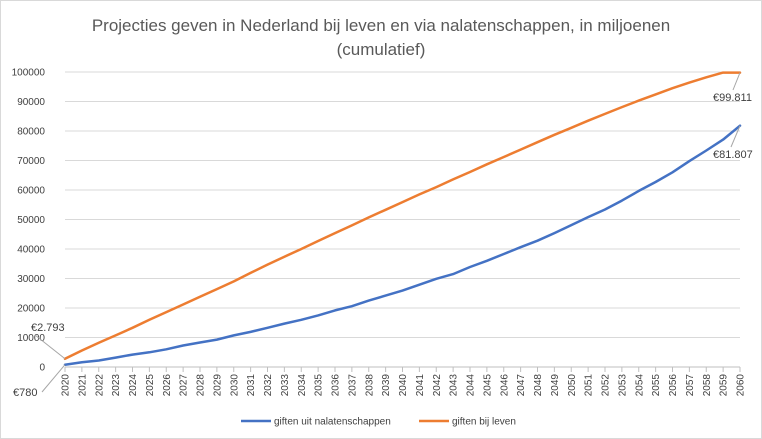 This screenshot has width=762, height=439. I want to click on y-tick-label: 80000, so click(31, 132).